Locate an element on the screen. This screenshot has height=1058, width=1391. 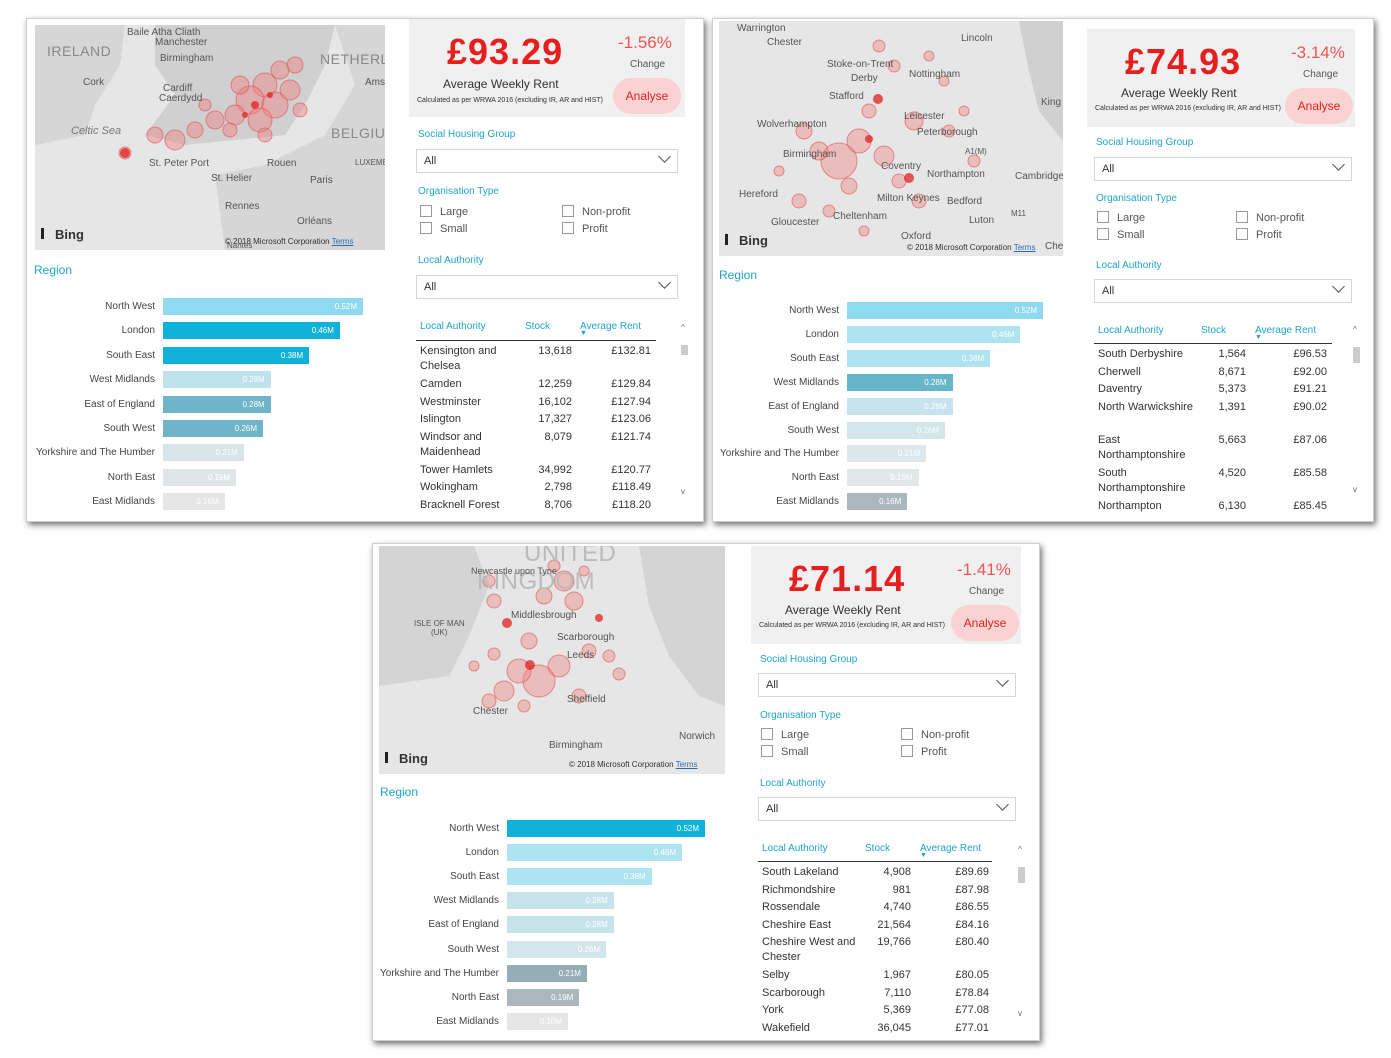
region-label: East of England is located at coordinates (803, 406).